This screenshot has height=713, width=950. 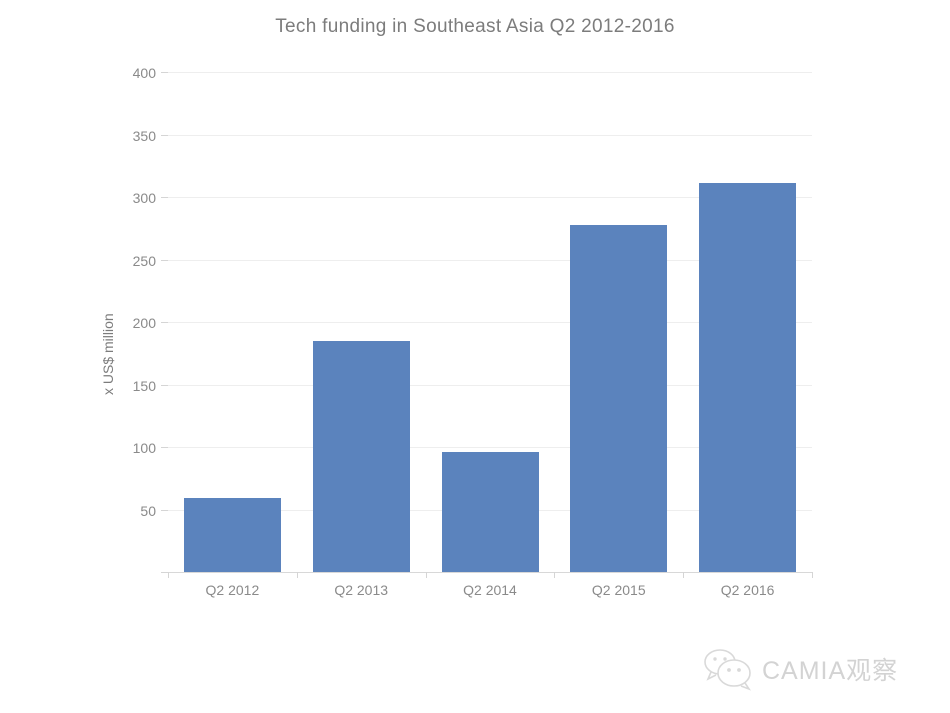 What do you see at coordinates (830, 671) in the screenshot?
I see `watermark-label: CAMIA观察` at bounding box center [830, 671].